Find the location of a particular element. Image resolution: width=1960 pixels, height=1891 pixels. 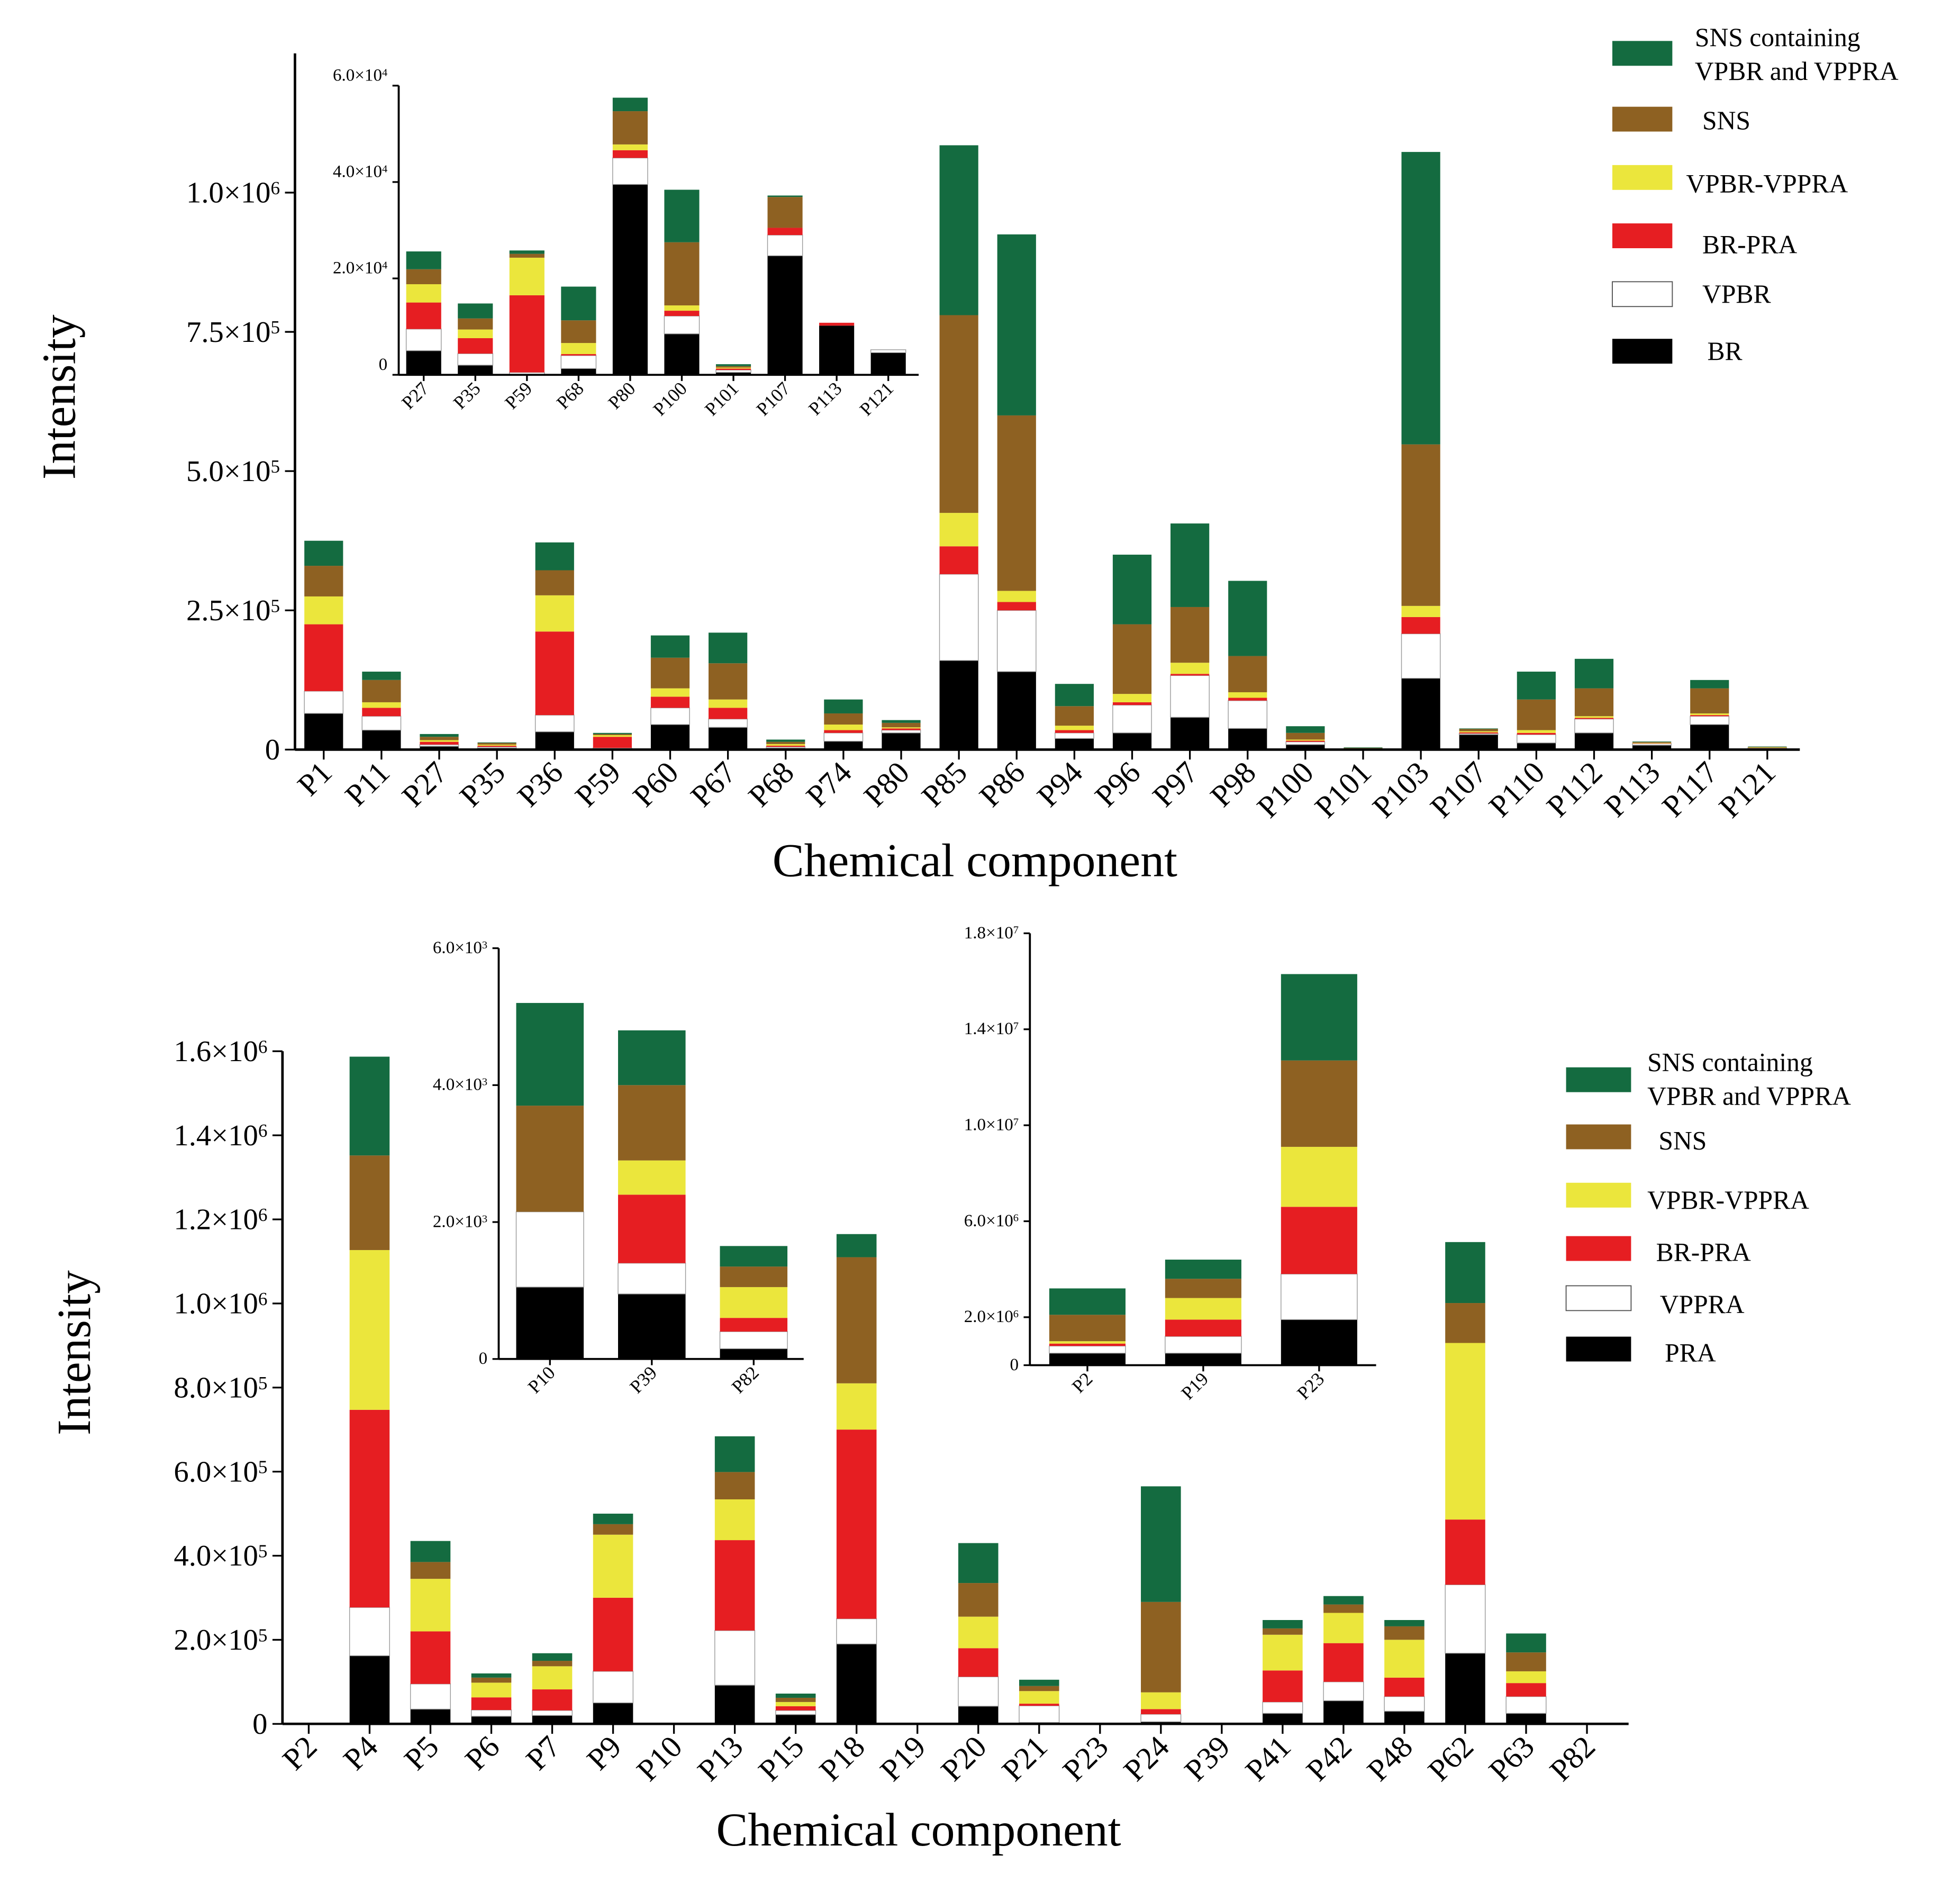

top-bar-p68-vpbr-vppra is located at coordinates (786, 745).